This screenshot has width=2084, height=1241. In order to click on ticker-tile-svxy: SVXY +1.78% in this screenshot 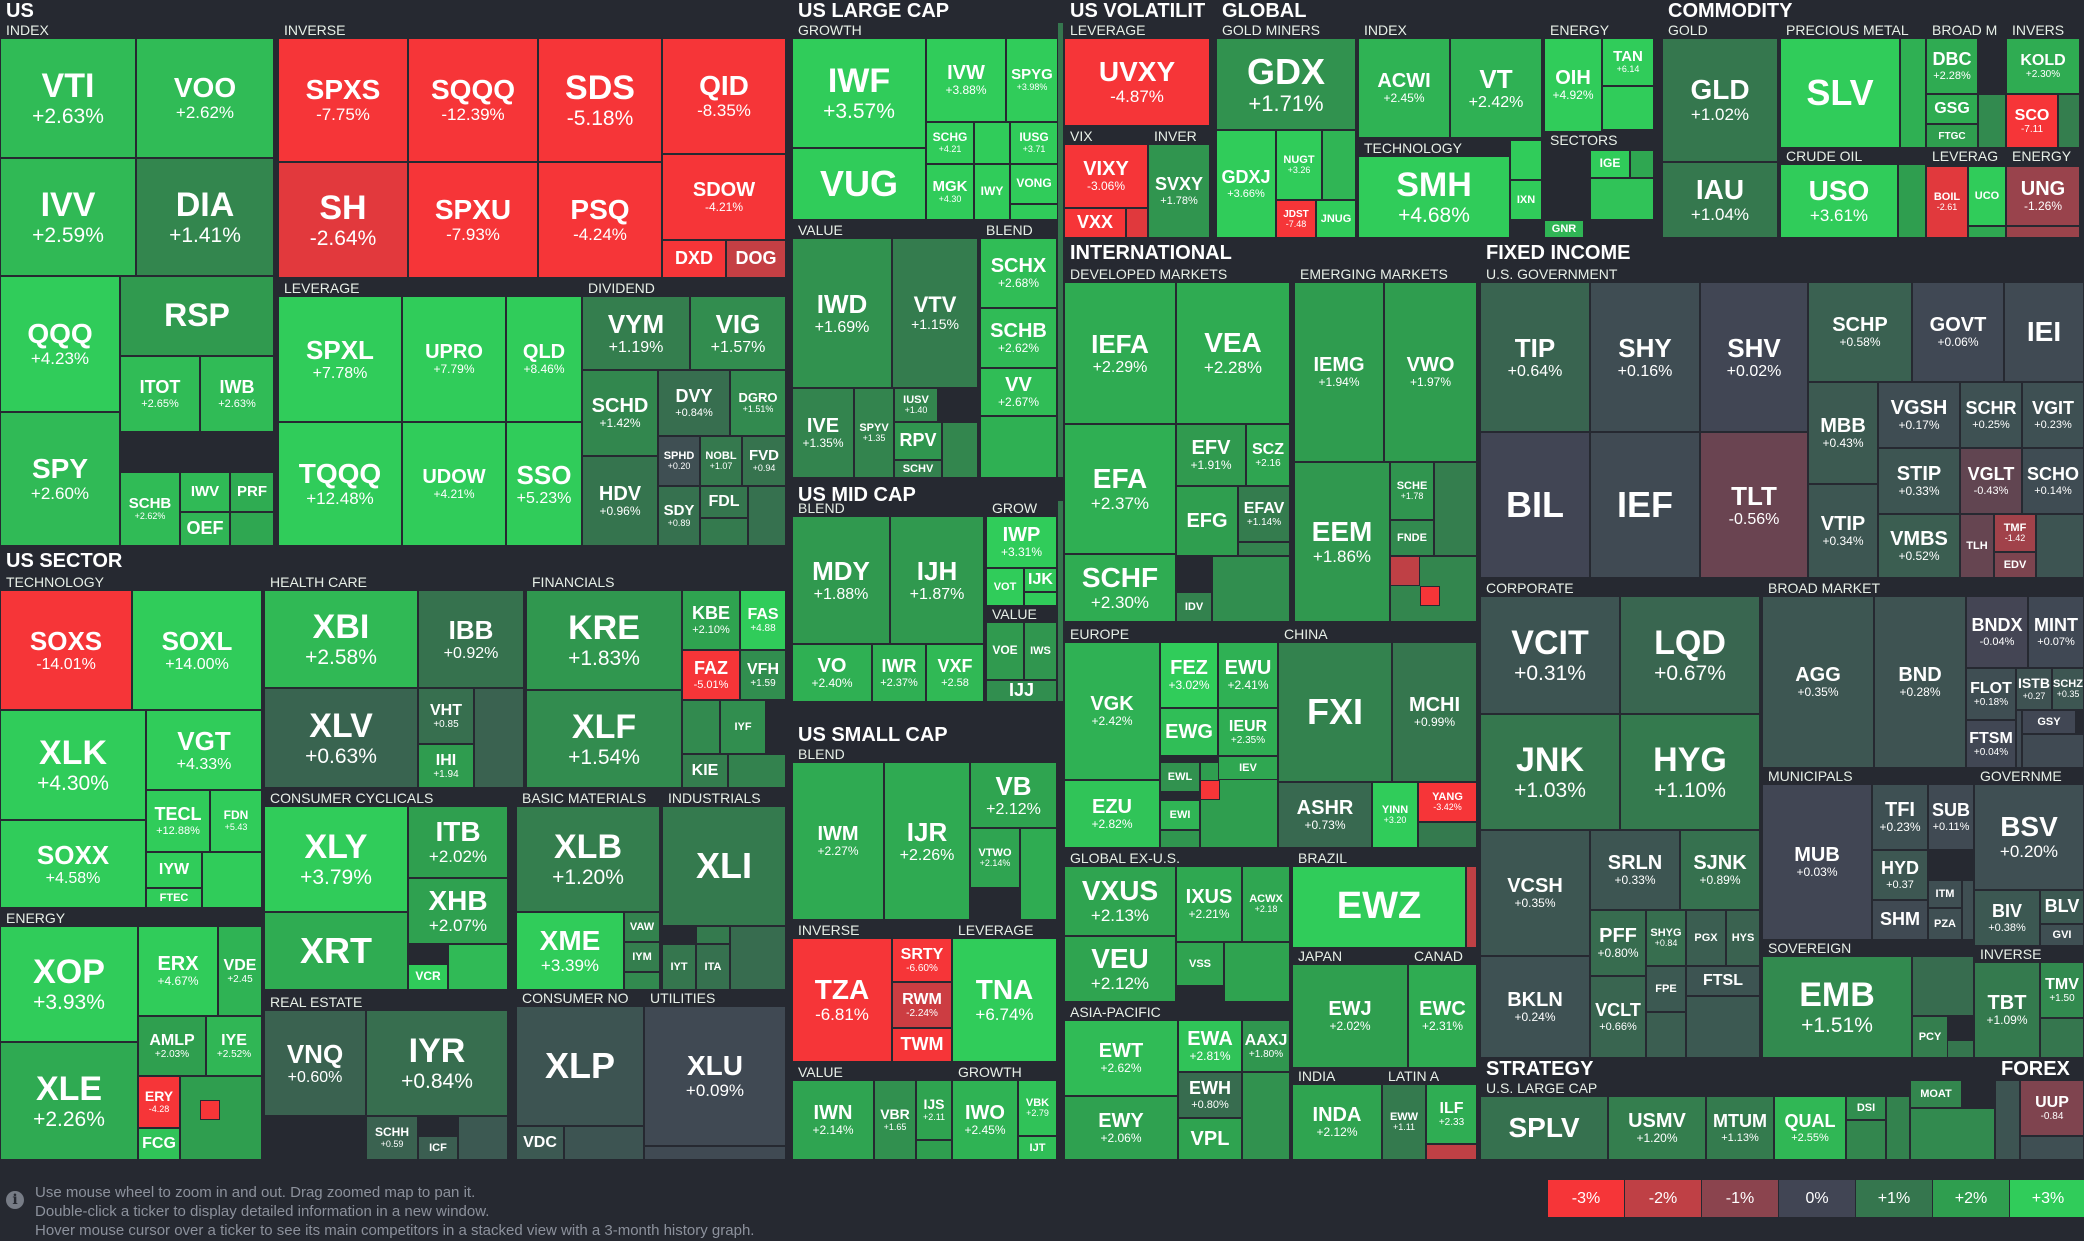, I will do `click(1179, 191)`.